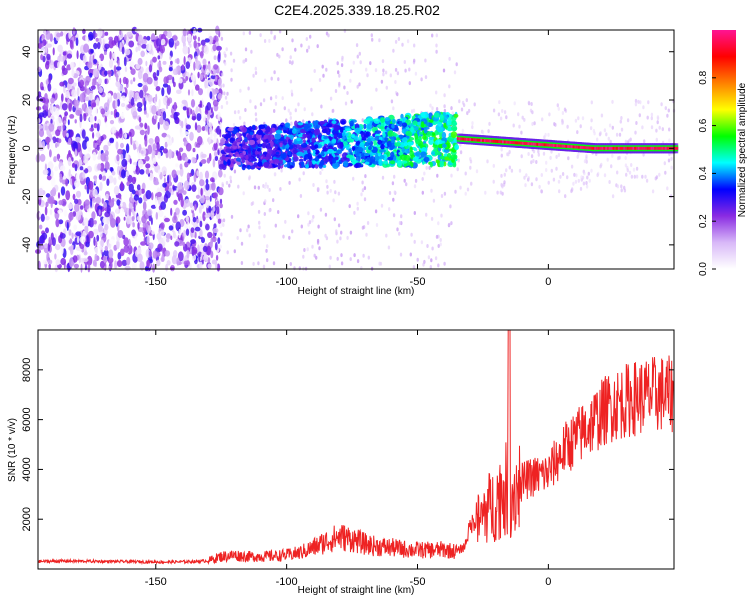  What do you see at coordinates (156, 582) in the screenshot?
I see `x-tick-label: -150` at bounding box center [156, 582].